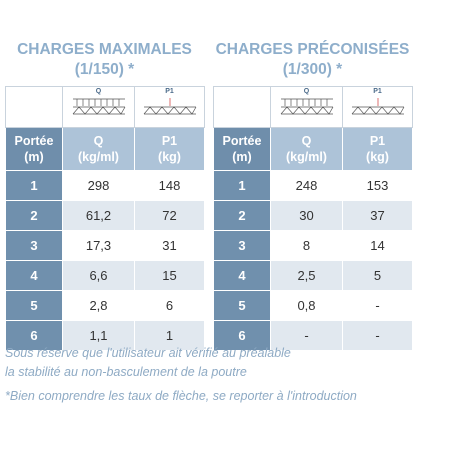 The height and width of the screenshot is (450, 450). Describe the element at coordinates (312, 69) in the screenshot. I see `subtitle: (1/300) *` at that location.